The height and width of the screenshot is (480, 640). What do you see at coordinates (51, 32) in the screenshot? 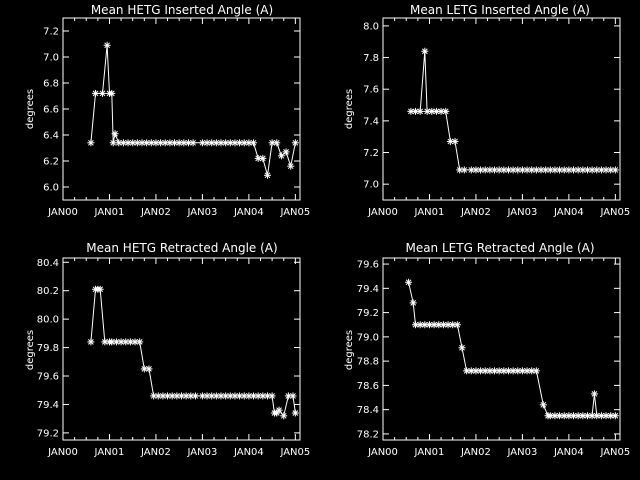
I see `y-tick-label: 7.2` at bounding box center [51, 32].